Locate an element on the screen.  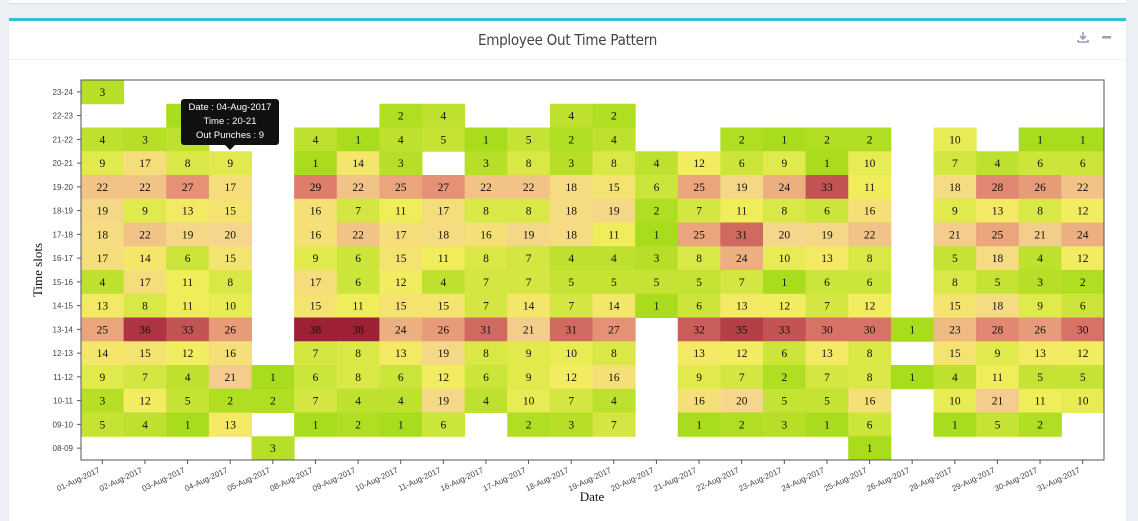
minus-icon is located at coordinates (1107, 38).